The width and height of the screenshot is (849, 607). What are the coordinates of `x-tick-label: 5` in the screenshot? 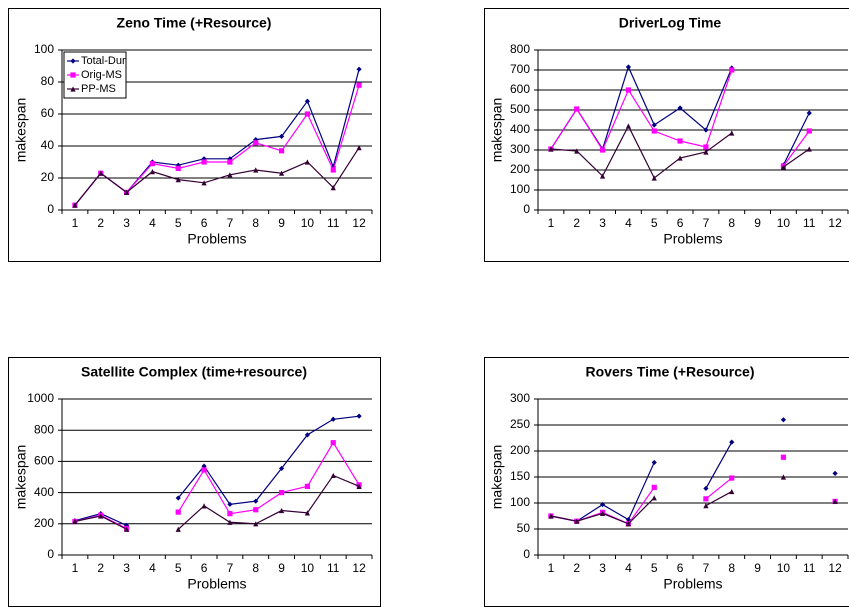 It's located at (178, 223).